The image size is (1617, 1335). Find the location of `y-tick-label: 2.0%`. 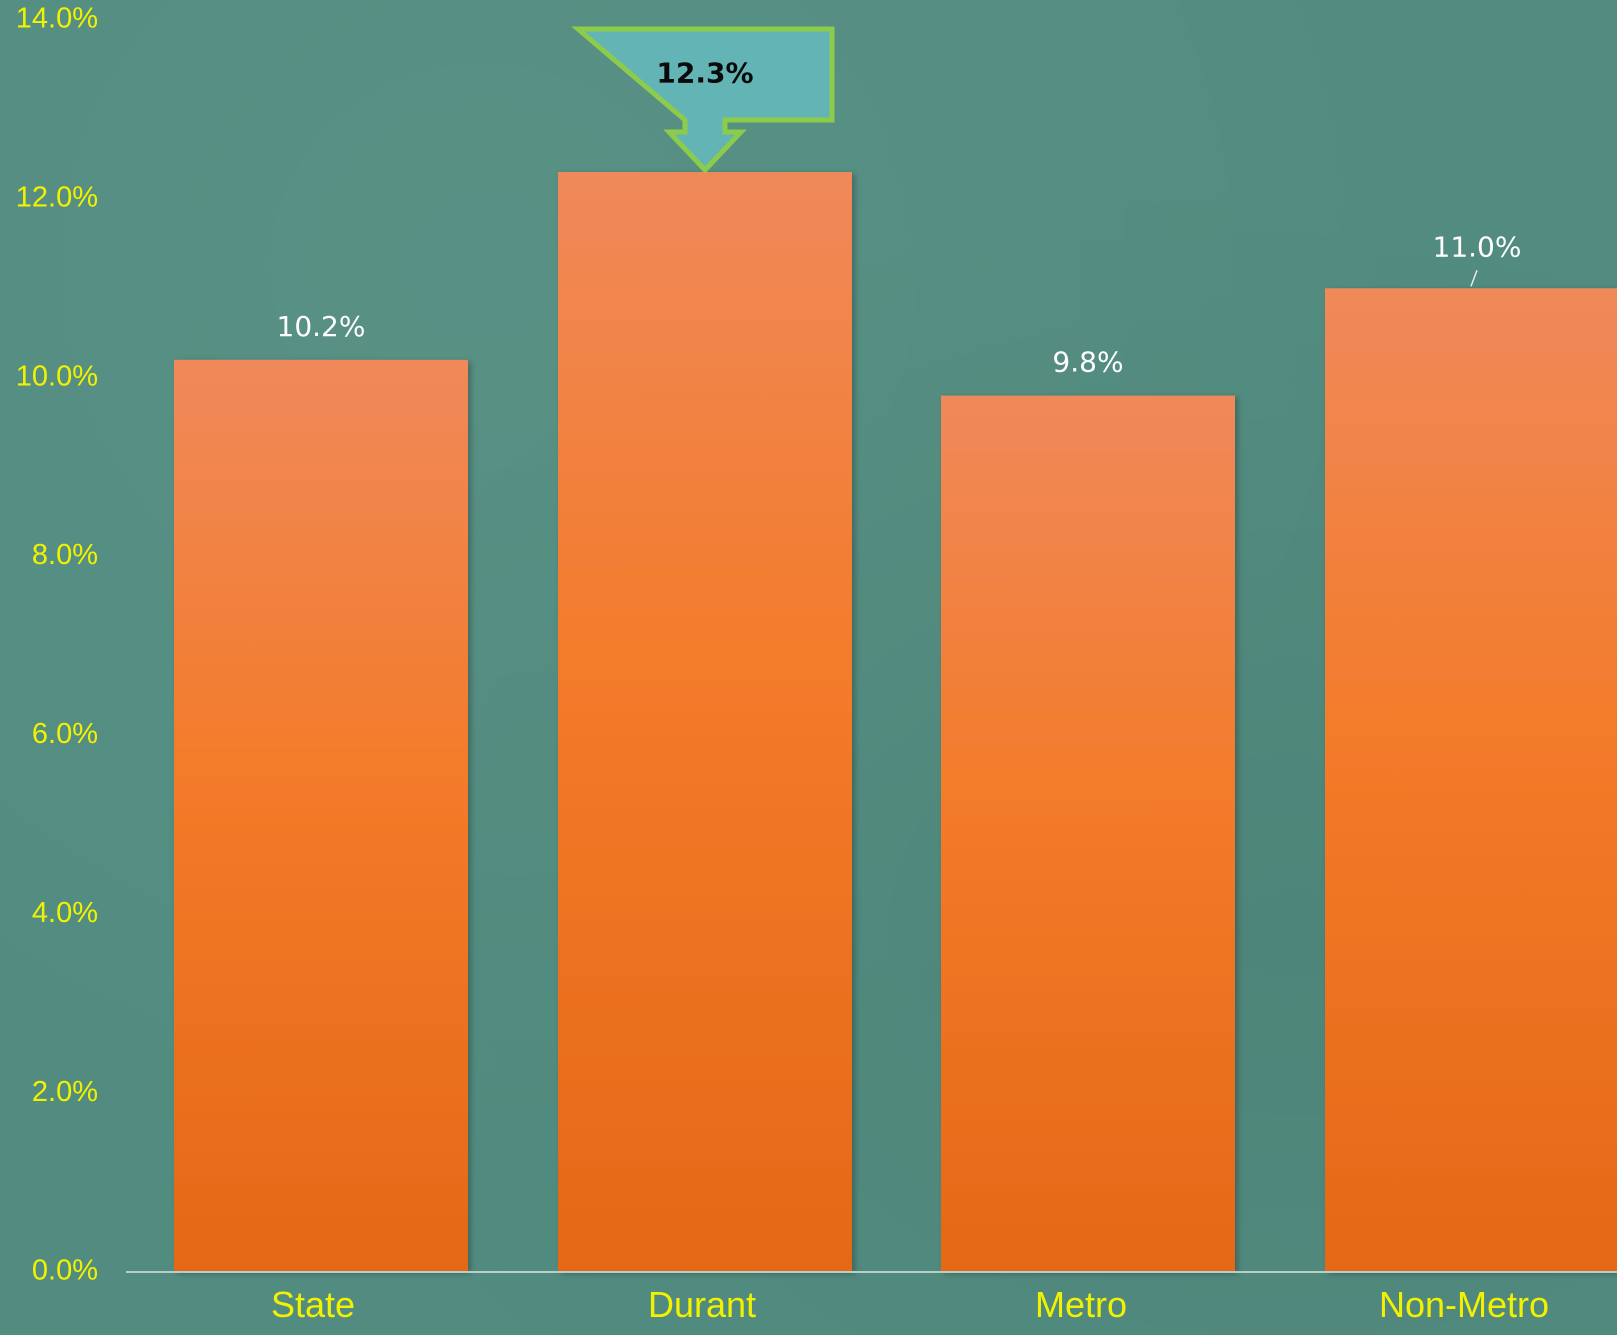

y-tick-label: 2.0% is located at coordinates (65, 1092).